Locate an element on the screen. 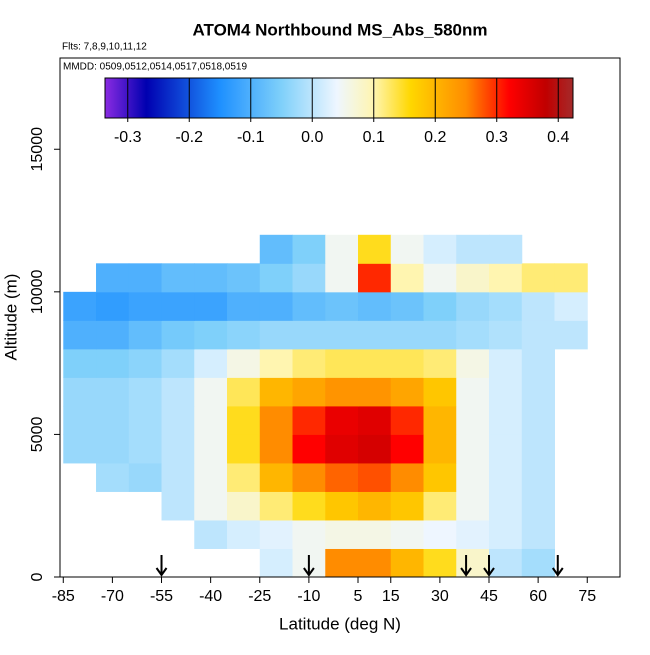 The height and width of the screenshot is (655, 650). colorbar-tick-label: -0.2 is located at coordinates (189, 137).